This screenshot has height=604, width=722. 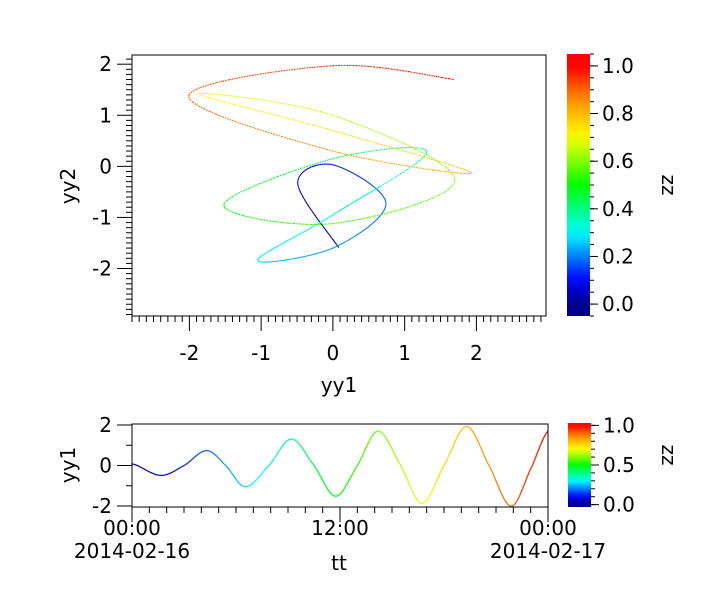 I want to click on x-tick-time-label: 00:00, so click(x=548, y=528).